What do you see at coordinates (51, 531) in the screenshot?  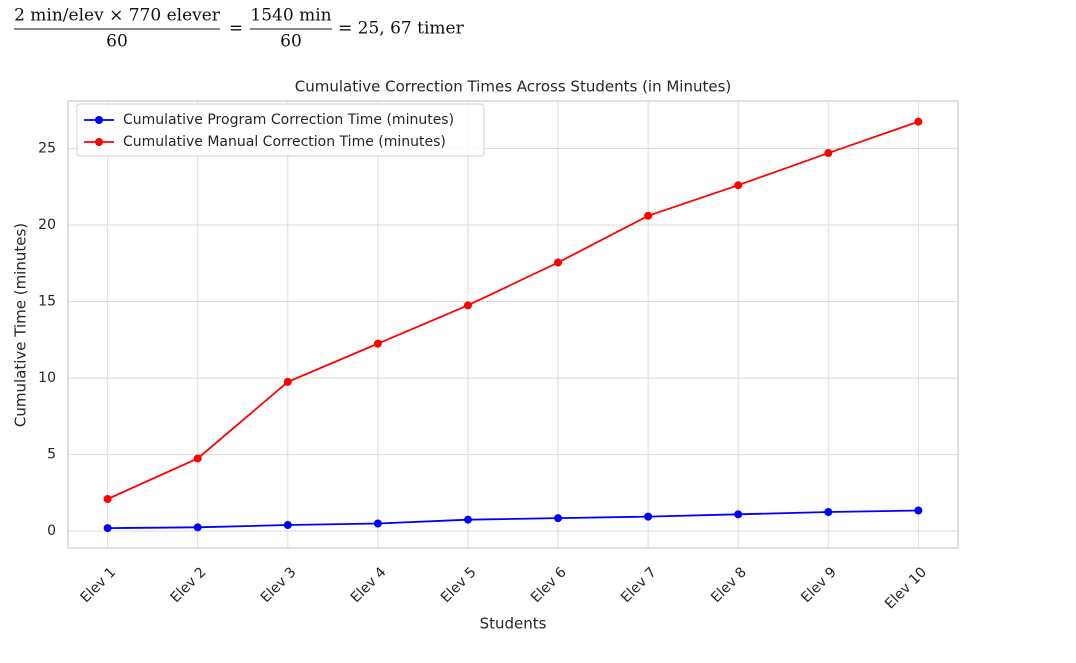 I see `y-tick-label: 0` at bounding box center [51, 531].